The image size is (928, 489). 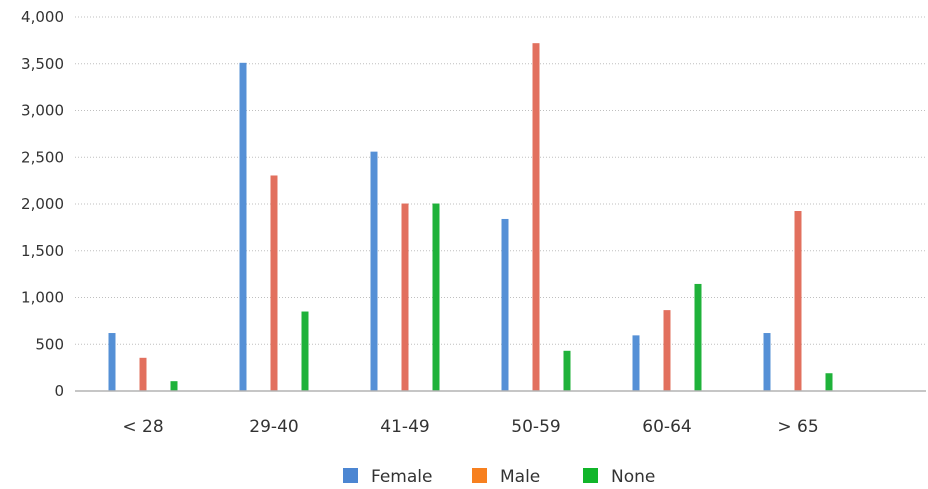 I want to click on x-tick-label: 50-59, so click(x=535, y=427).